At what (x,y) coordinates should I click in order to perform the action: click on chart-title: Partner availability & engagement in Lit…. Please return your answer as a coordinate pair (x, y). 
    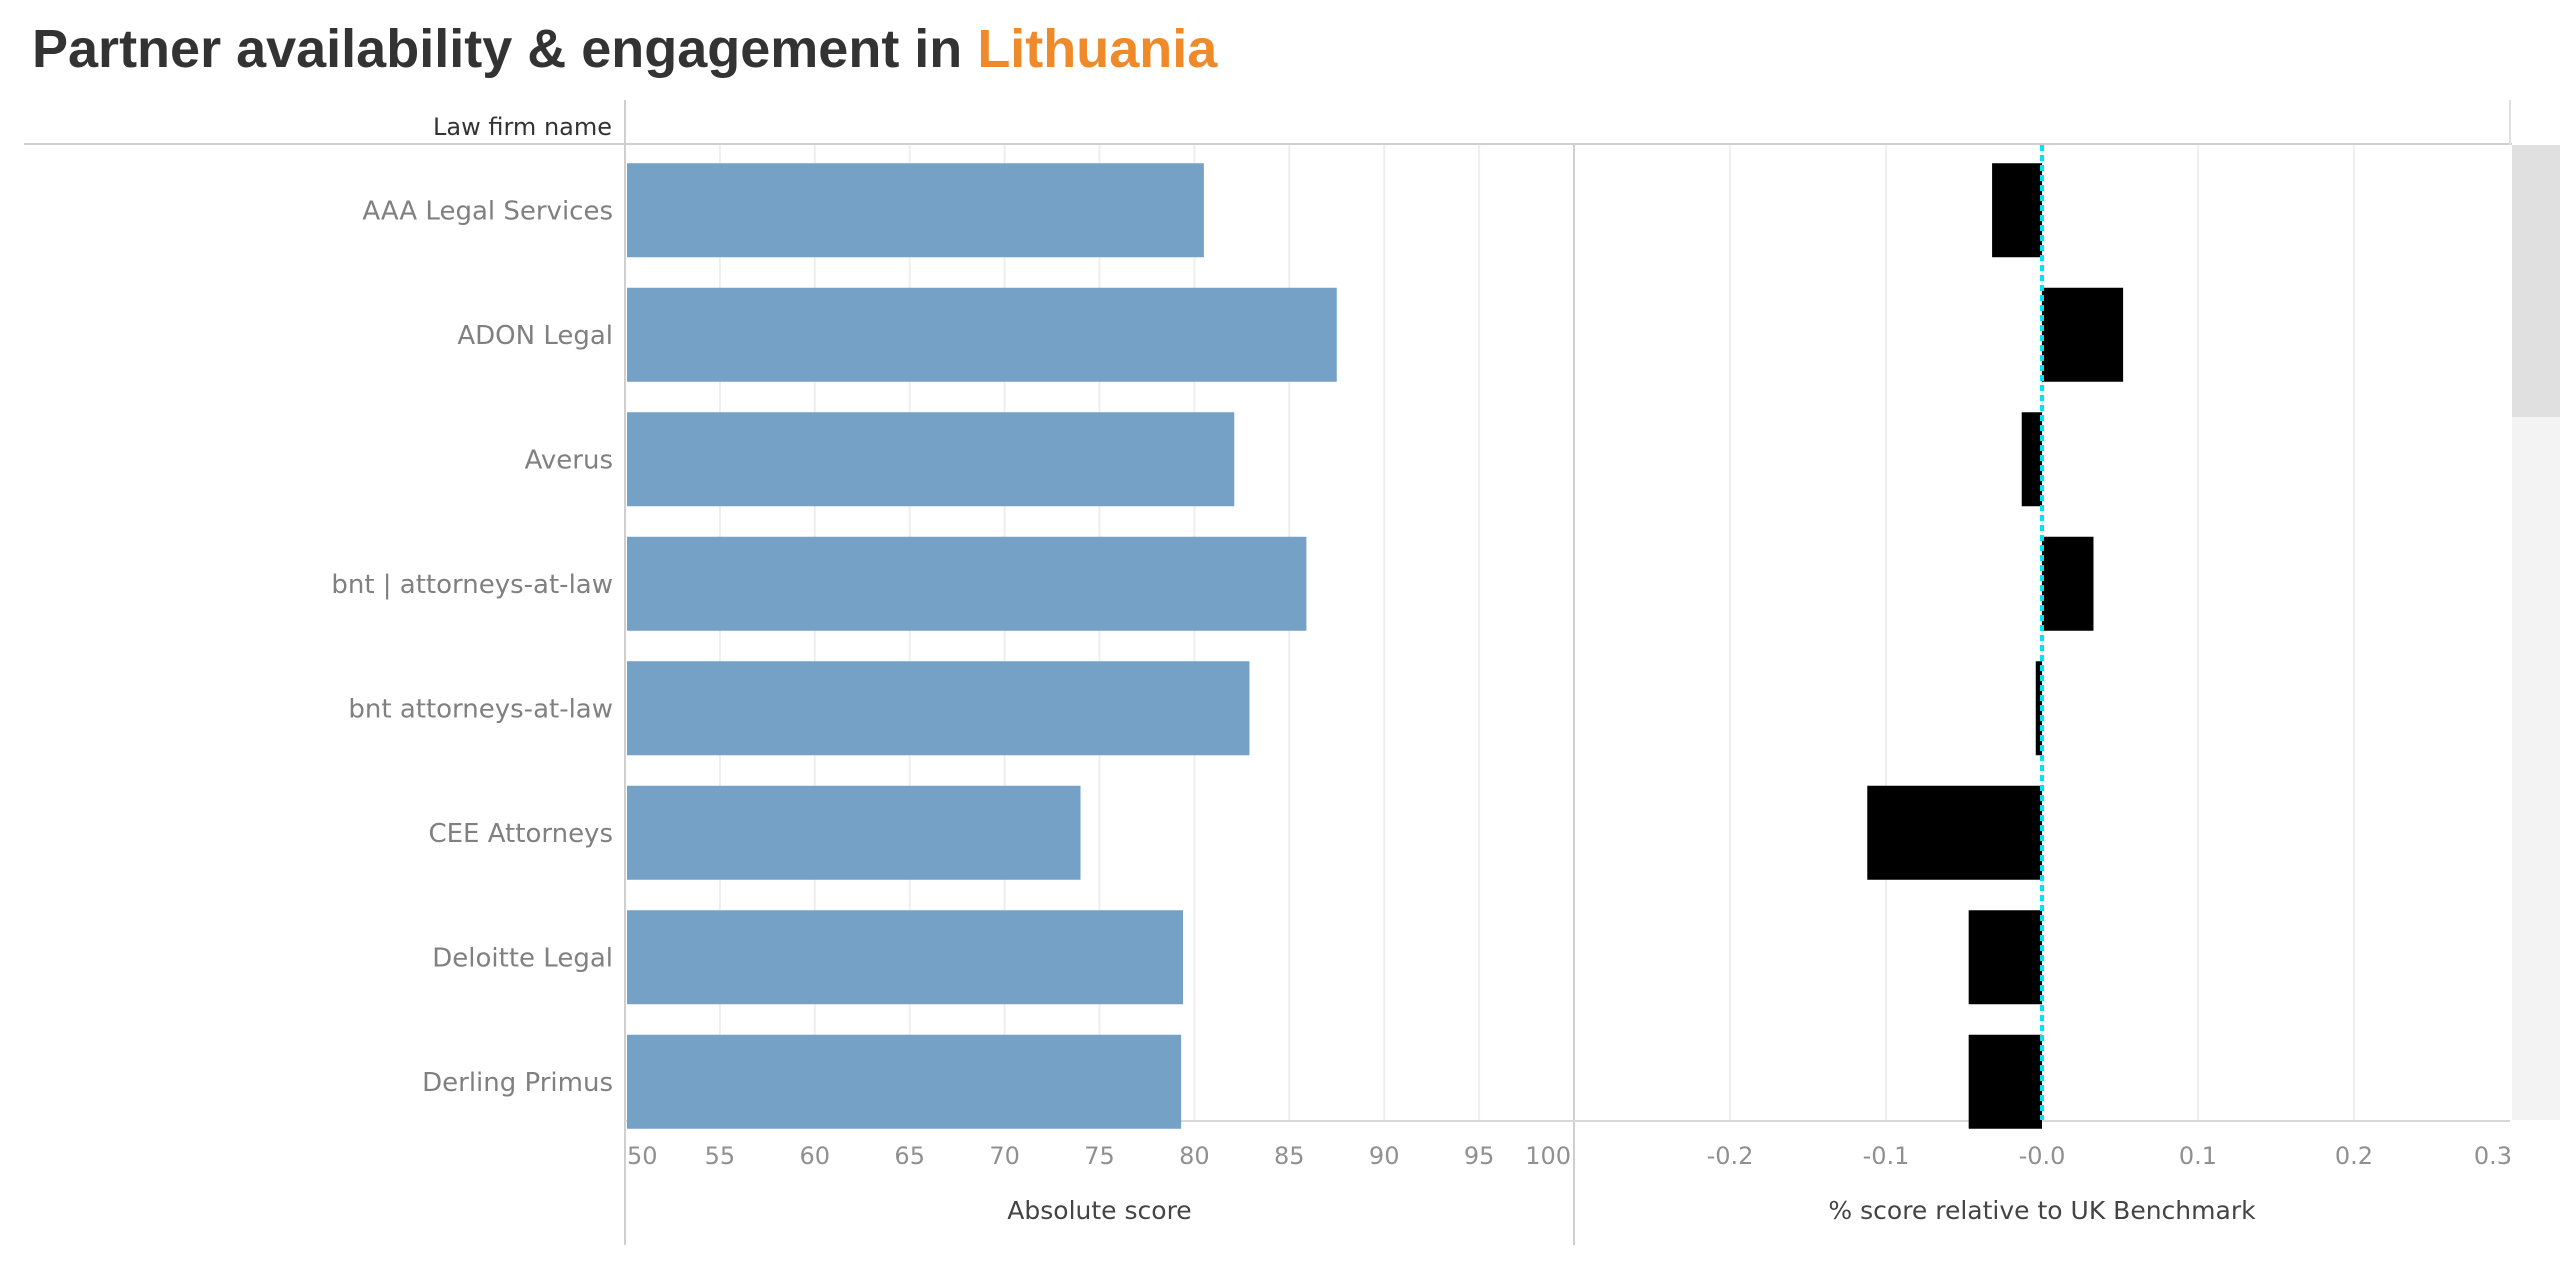
    Looking at the image, I should click on (624, 49).